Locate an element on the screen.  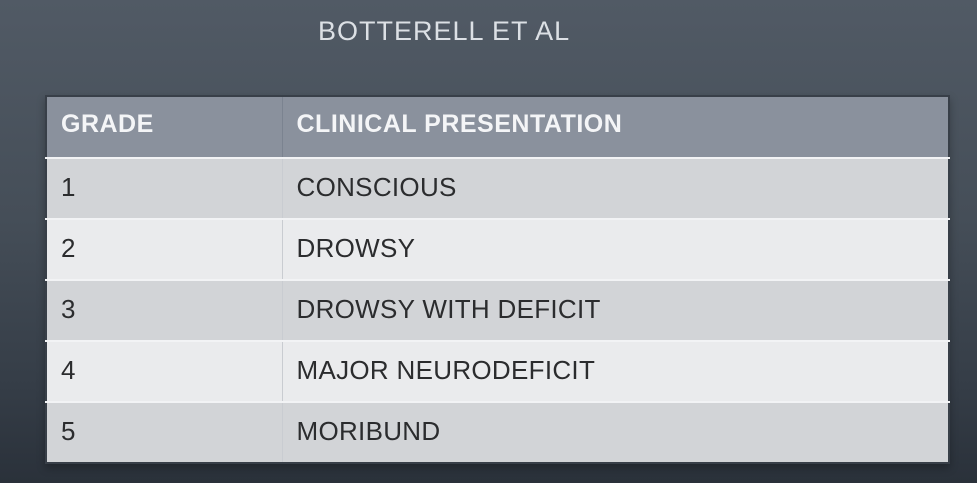
table-row: 2 DROWSY is located at coordinates (497, 249).